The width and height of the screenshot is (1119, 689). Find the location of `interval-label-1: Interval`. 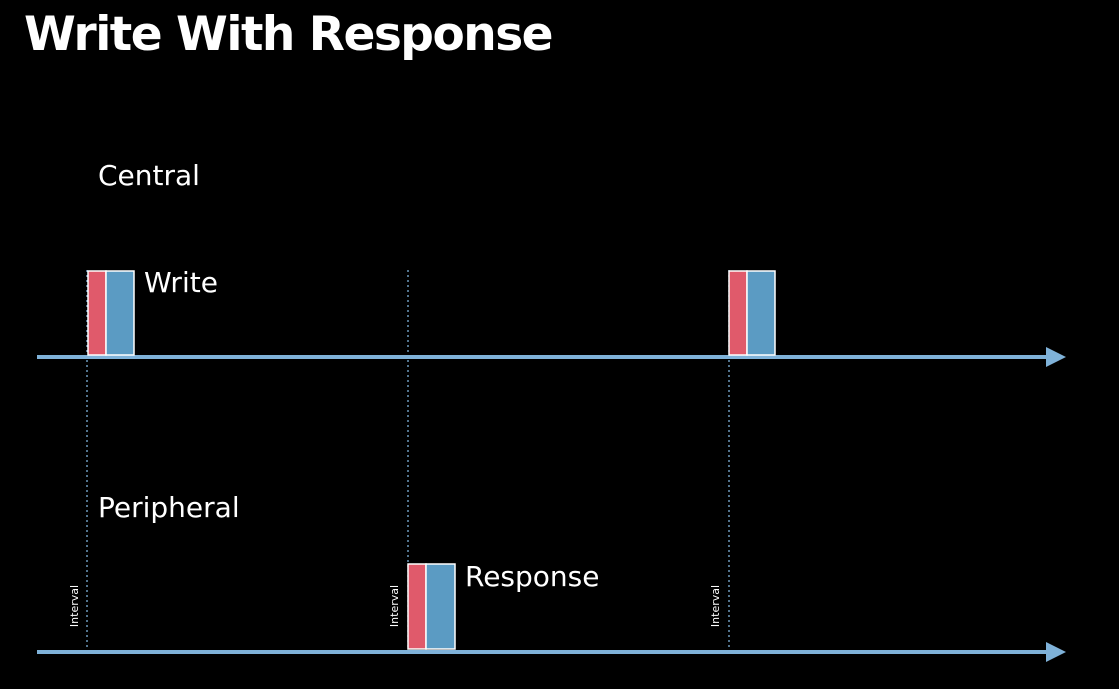

interval-label-1: Interval is located at coordinates (74, 606).